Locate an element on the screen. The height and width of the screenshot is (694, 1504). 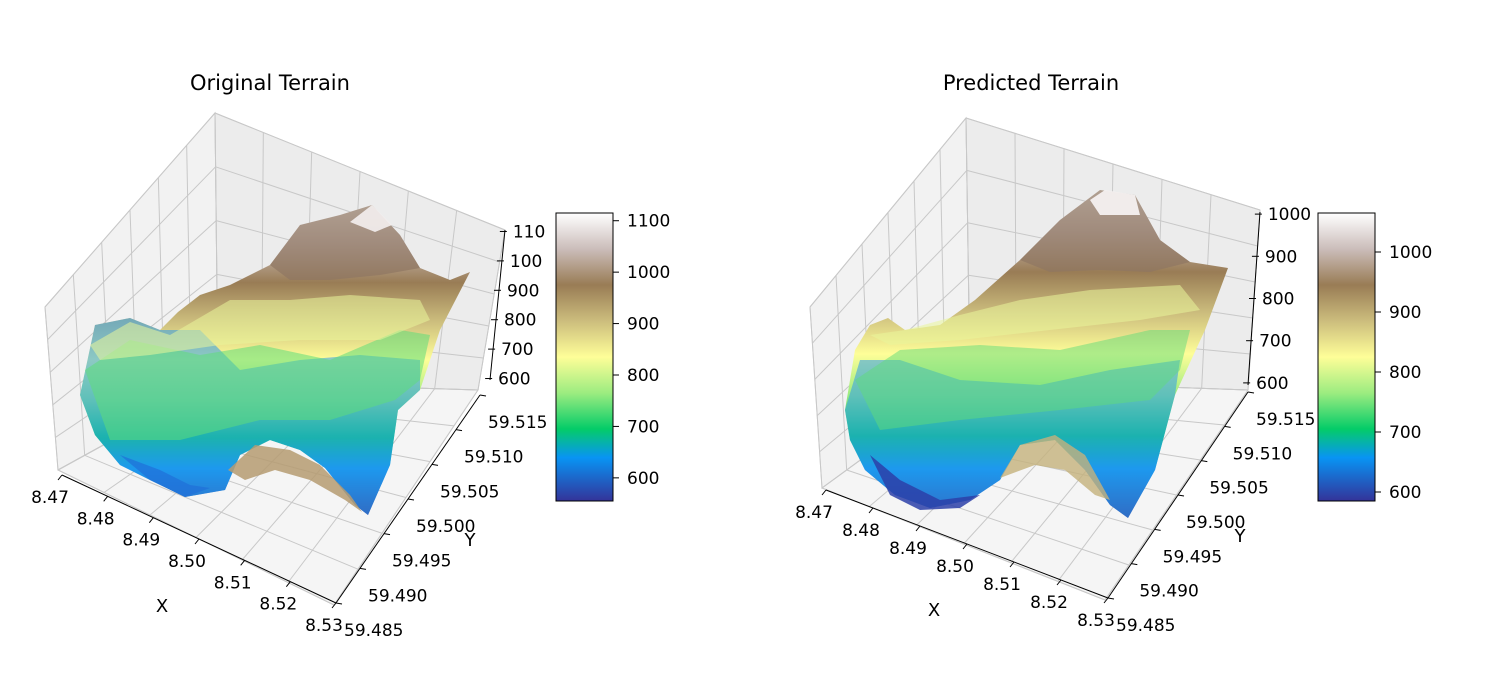
z-tick-label: 110 is located at coordinates (529, 232).